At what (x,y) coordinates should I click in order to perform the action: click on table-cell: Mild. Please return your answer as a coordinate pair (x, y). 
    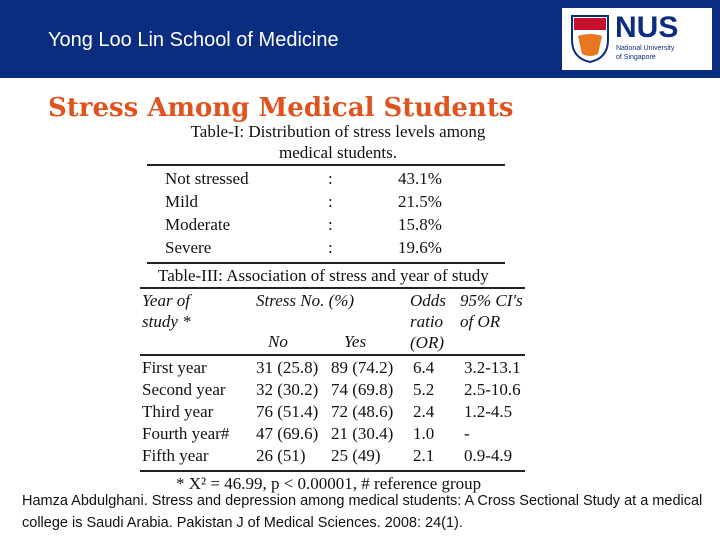
    Looking at the image, I should click on (182, 201).